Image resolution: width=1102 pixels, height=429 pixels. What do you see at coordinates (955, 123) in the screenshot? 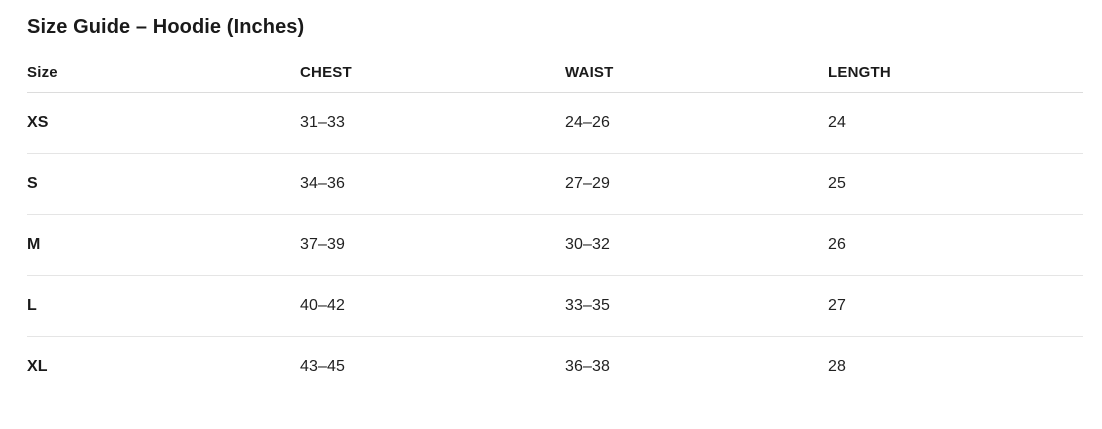
I see `cell-length: 24` at bounding box center [955, 123].